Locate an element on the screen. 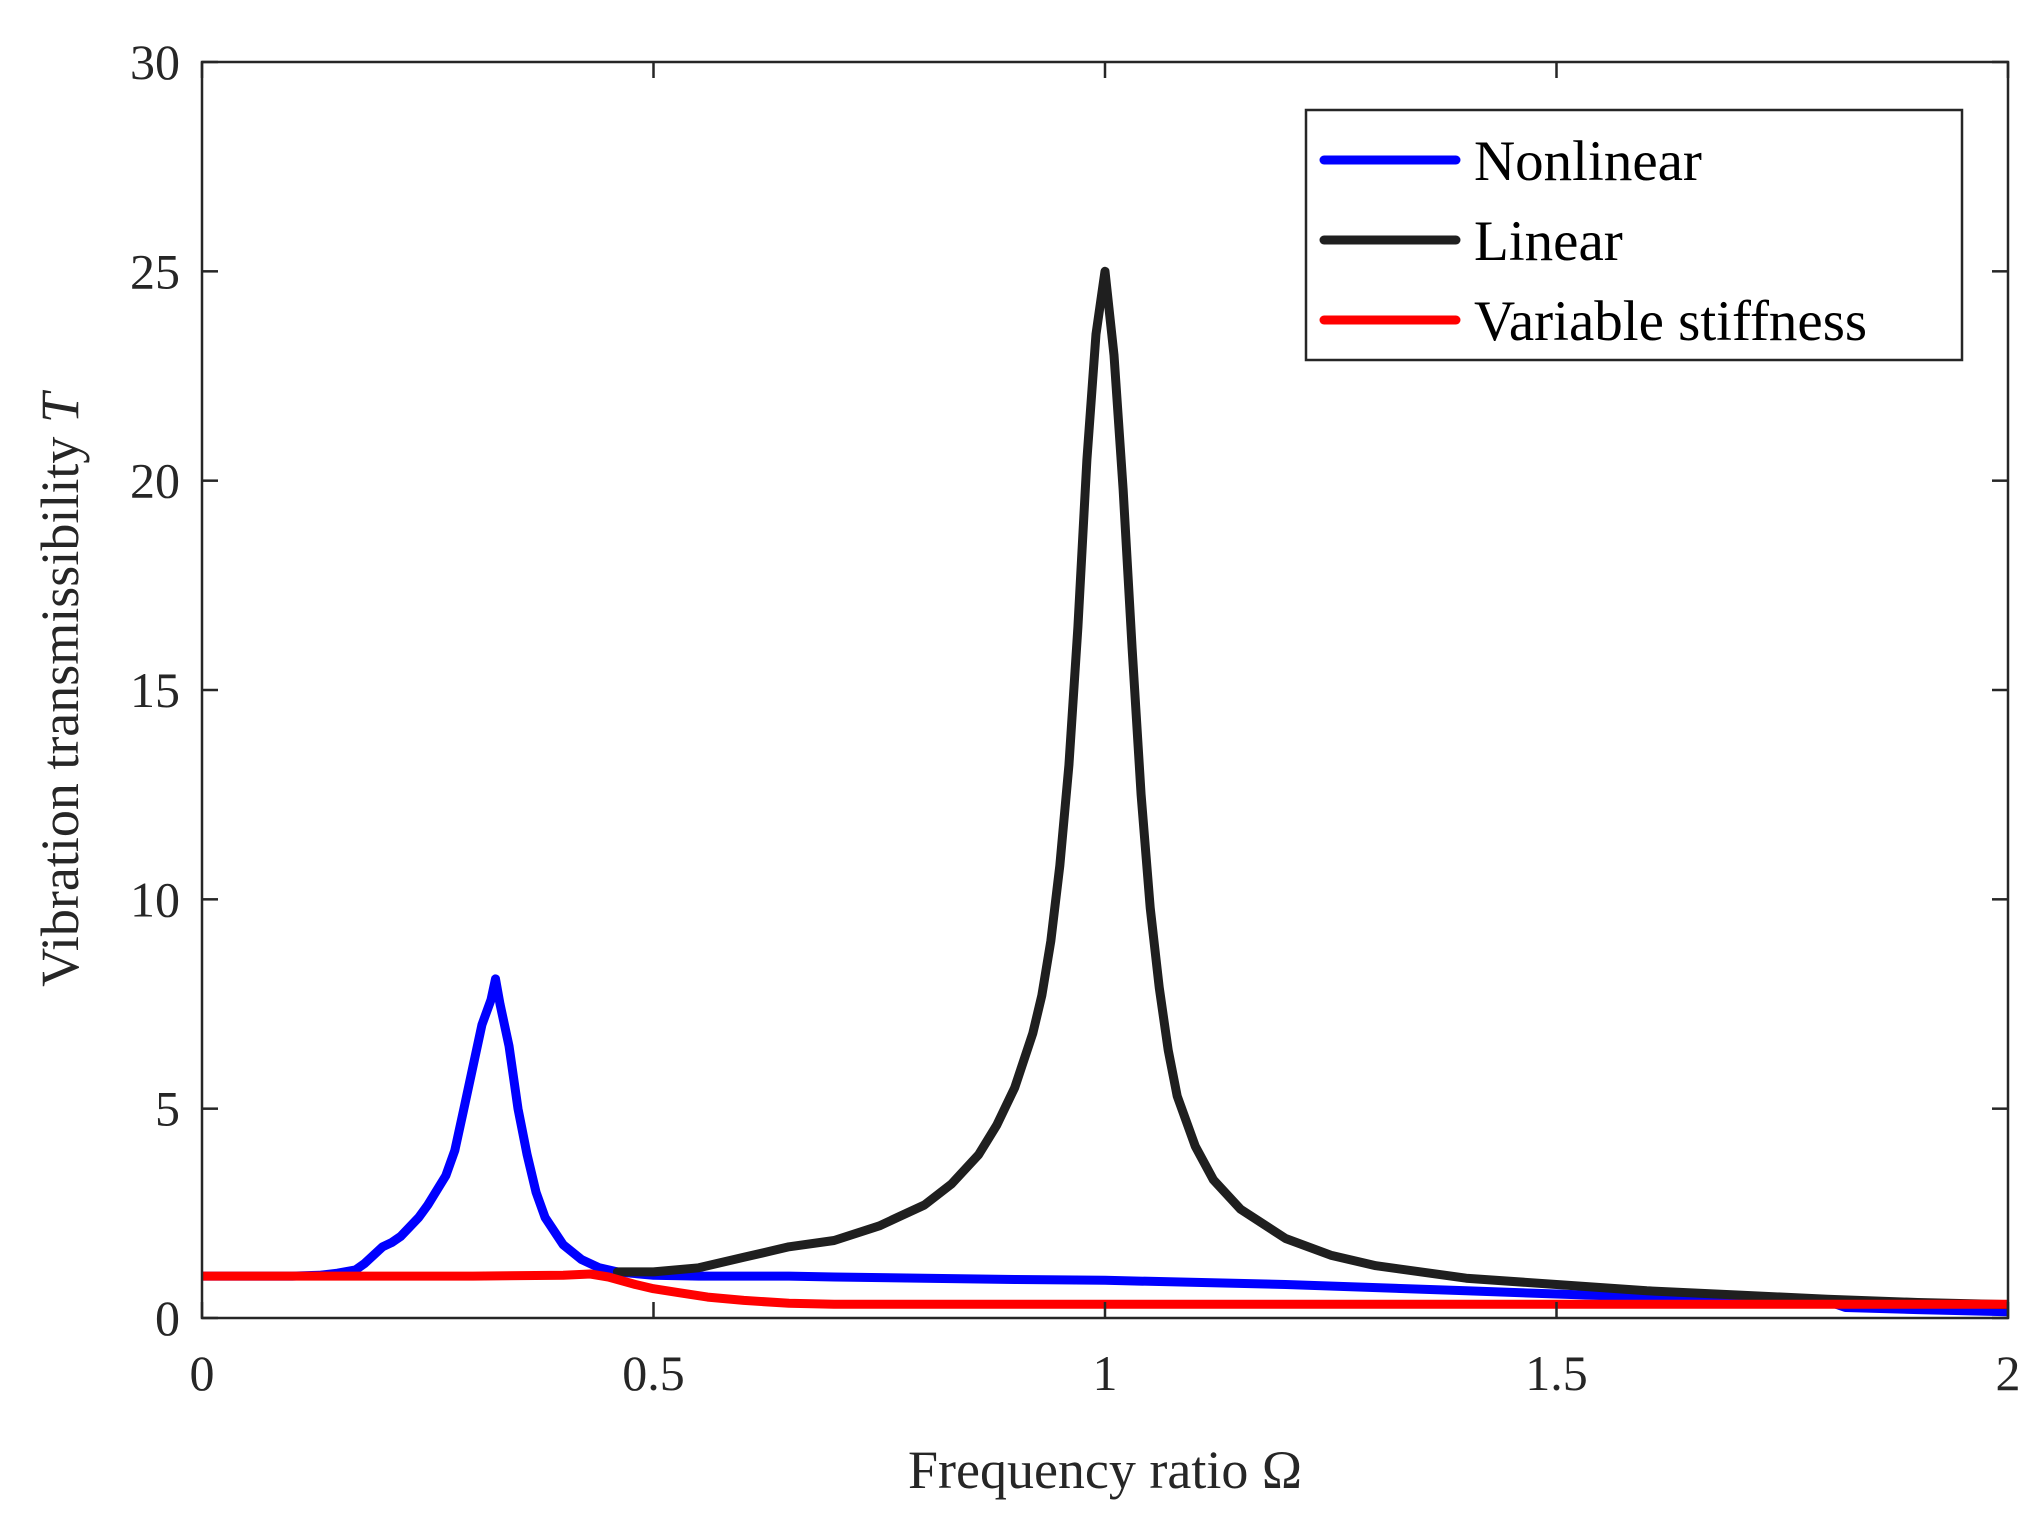  x-tick-label: 1 is located at coordinates (1105, 1373).